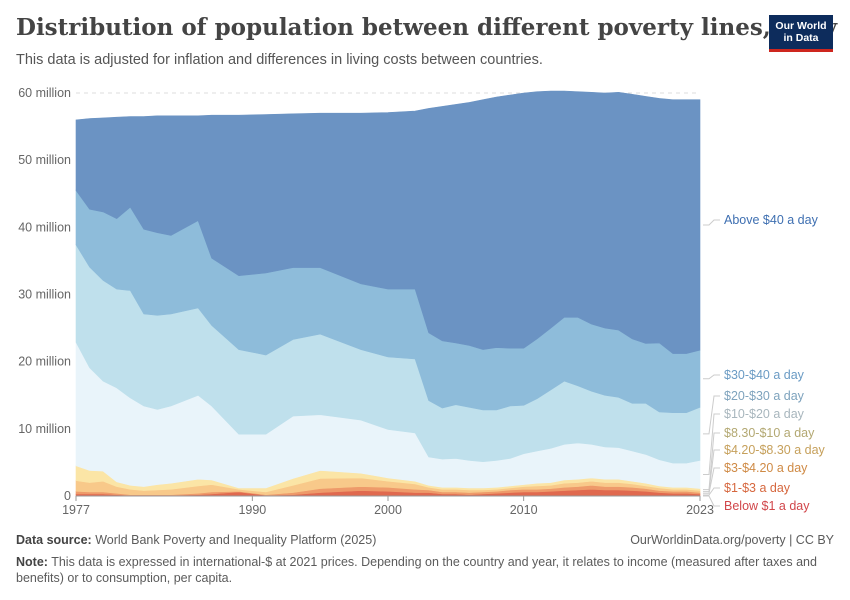  What do you see at coordinates (67, 496) in the screenshot?
I see `y-tick-label: 0` at bounding box center [67, 496].